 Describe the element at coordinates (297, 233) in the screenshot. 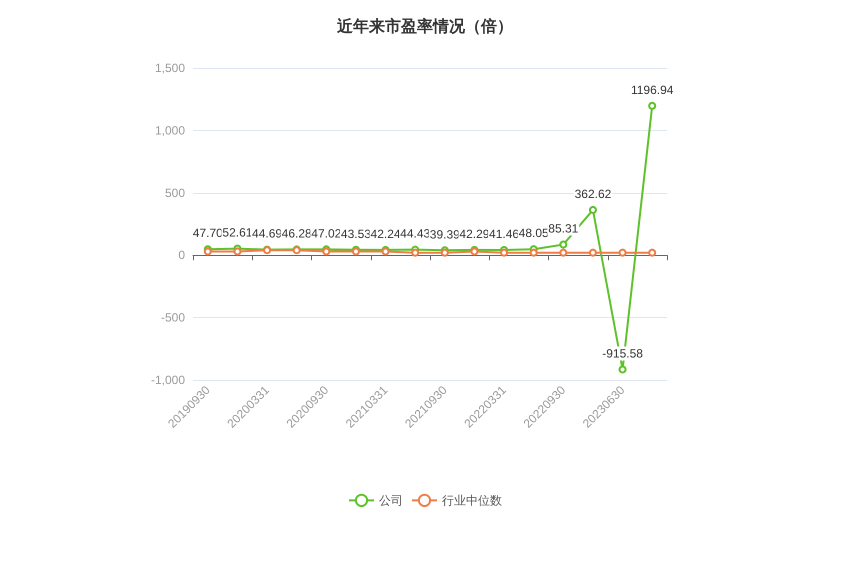

I see `data-label: 46.28` at that location.